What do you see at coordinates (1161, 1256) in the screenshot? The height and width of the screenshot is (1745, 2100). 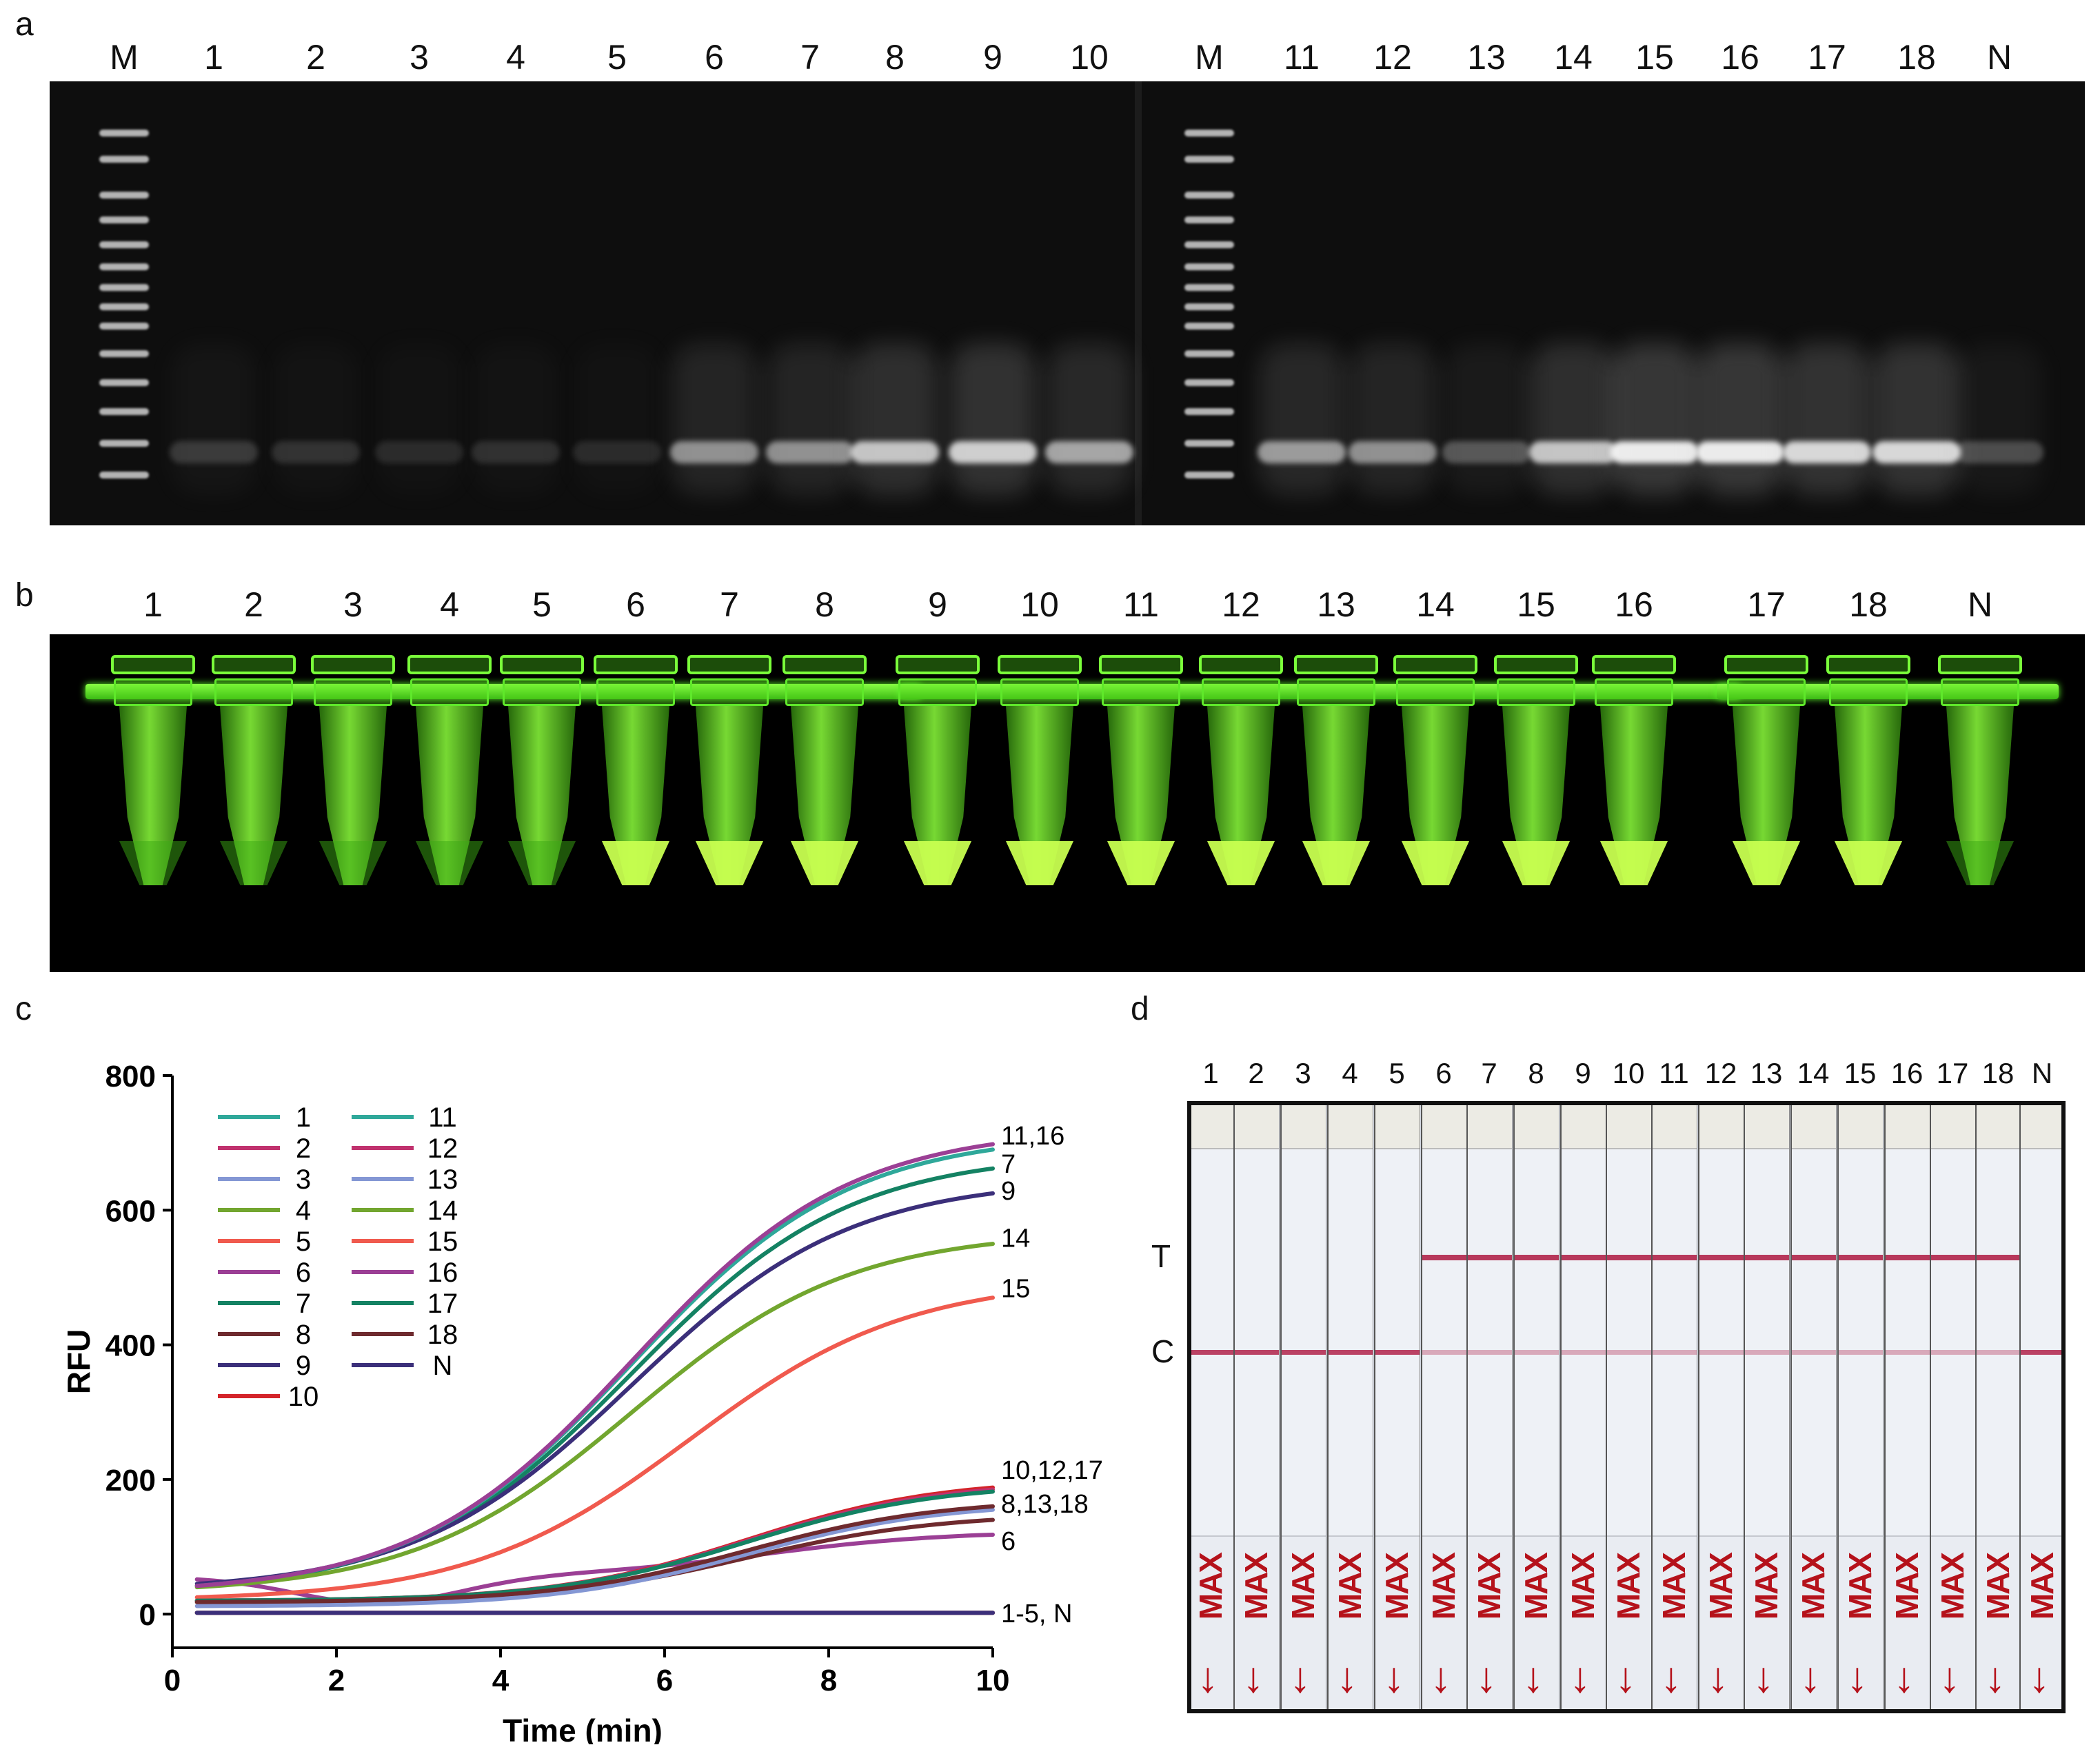 I see `t-line-label: T` at bounding box center [1161, 1256].